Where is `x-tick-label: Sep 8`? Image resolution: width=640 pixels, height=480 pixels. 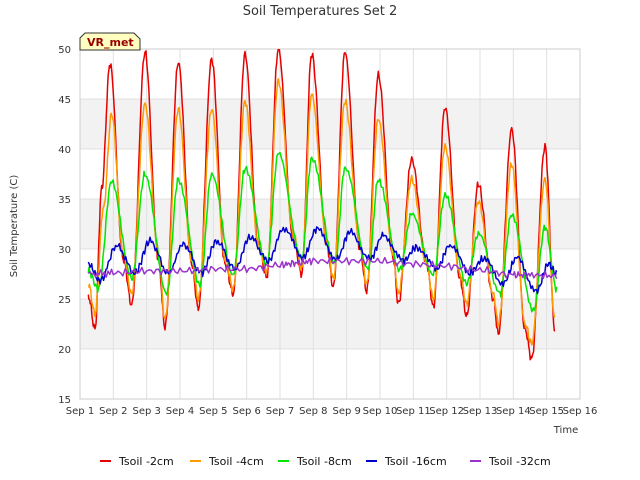 x-tick-label: Sep 8 is located at coordinates (313, 411).